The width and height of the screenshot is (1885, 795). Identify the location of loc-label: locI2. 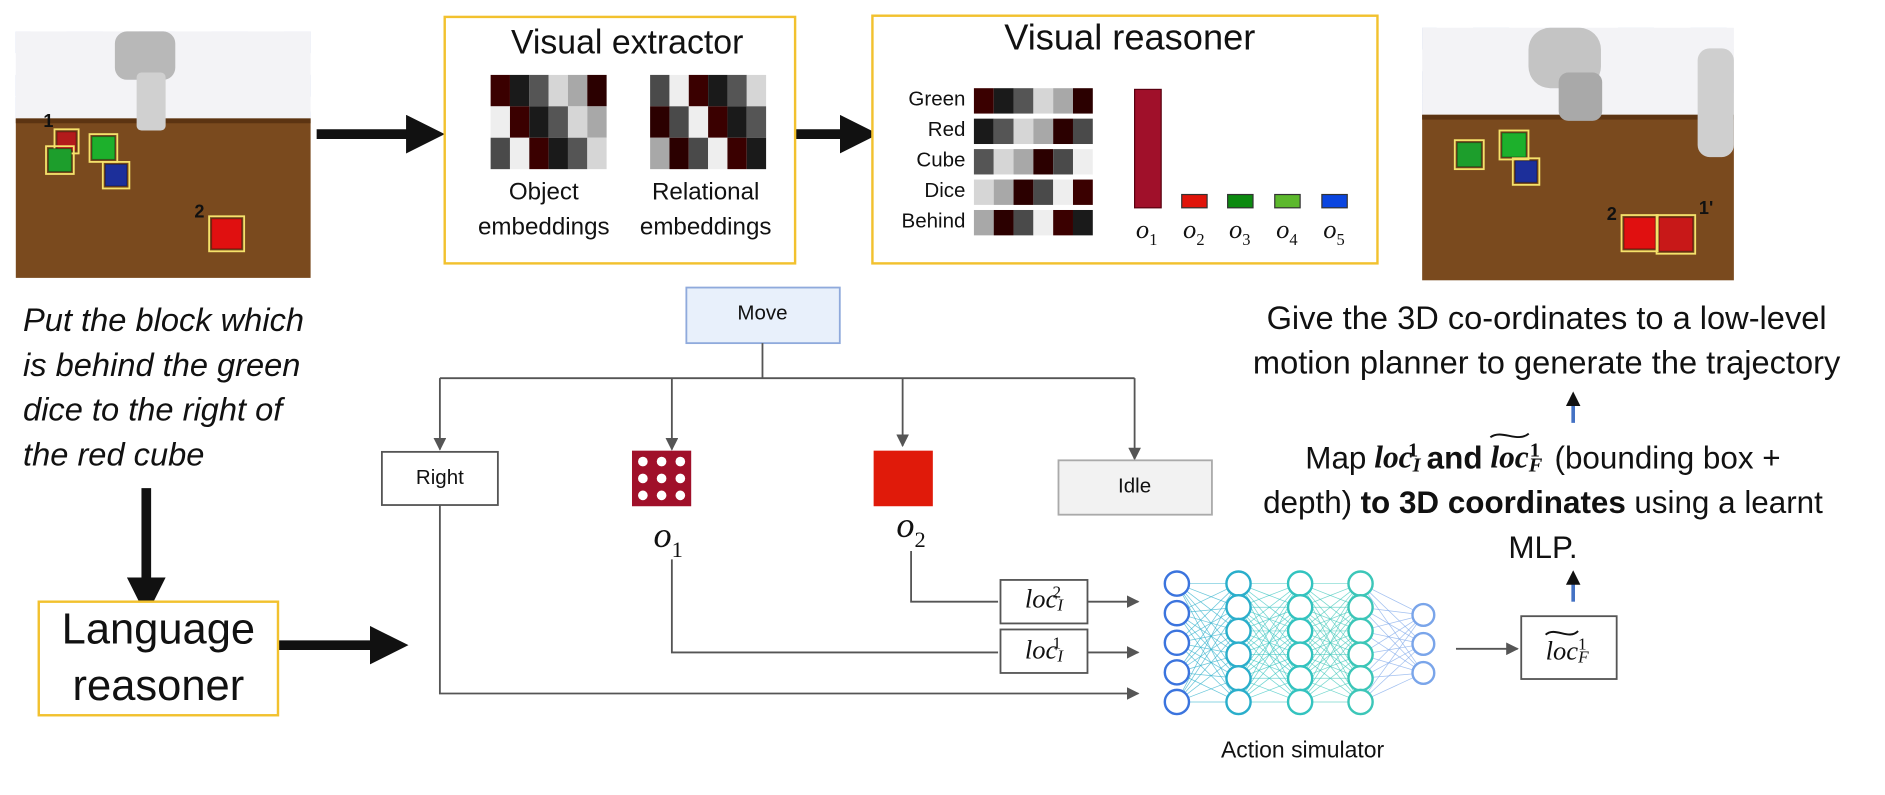
(1044, 599).